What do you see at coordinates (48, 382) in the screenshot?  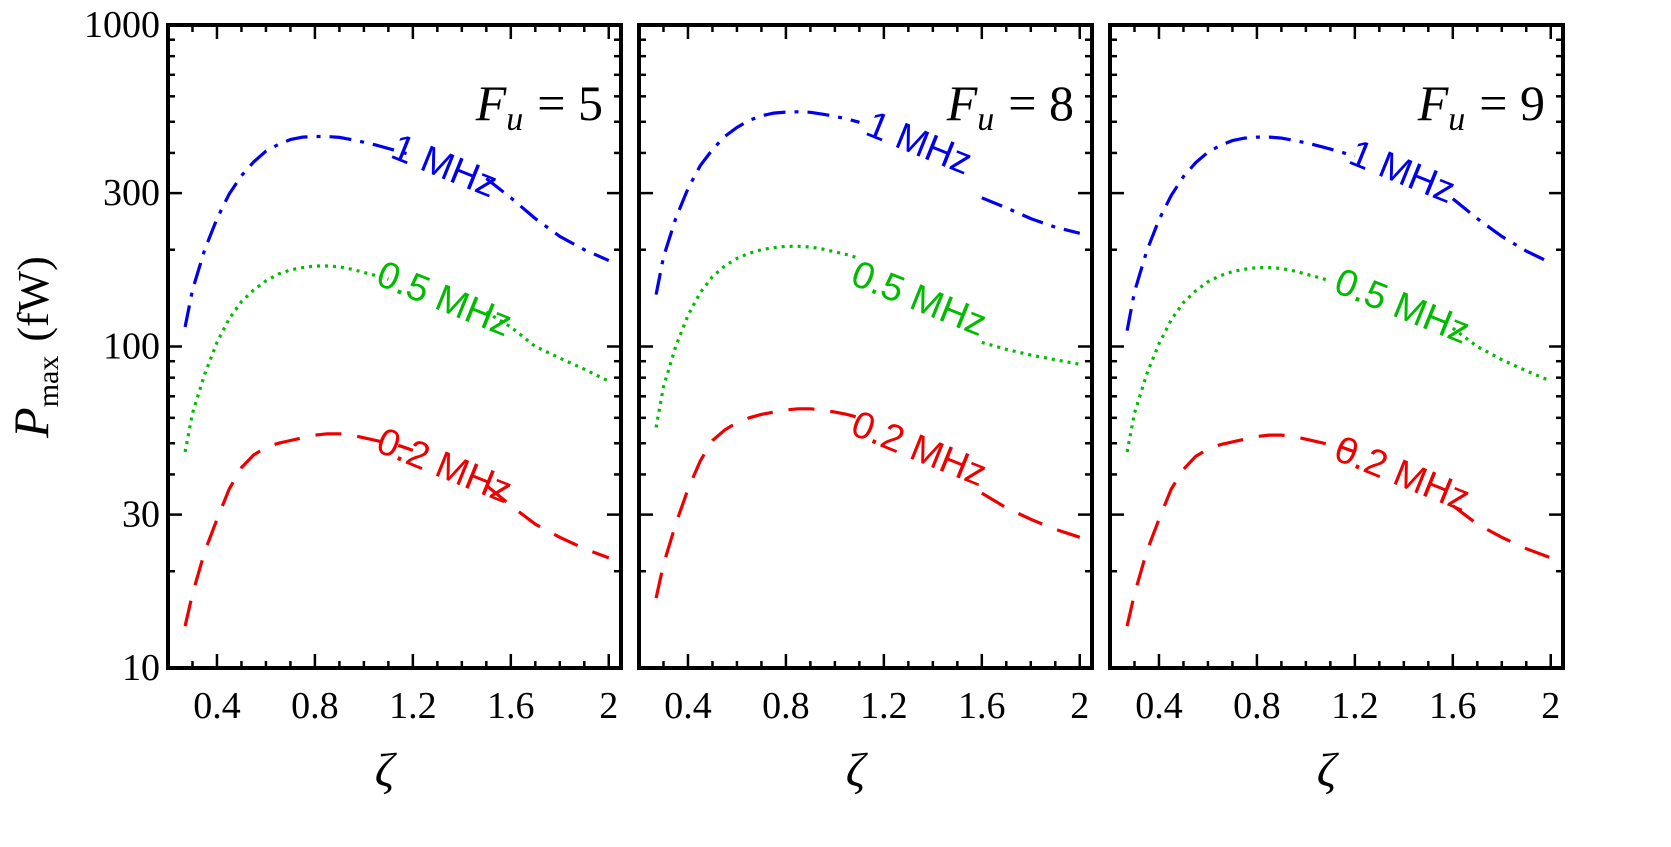 I see `y-axis-title-subscript: max` at bounding box center [48, 382].